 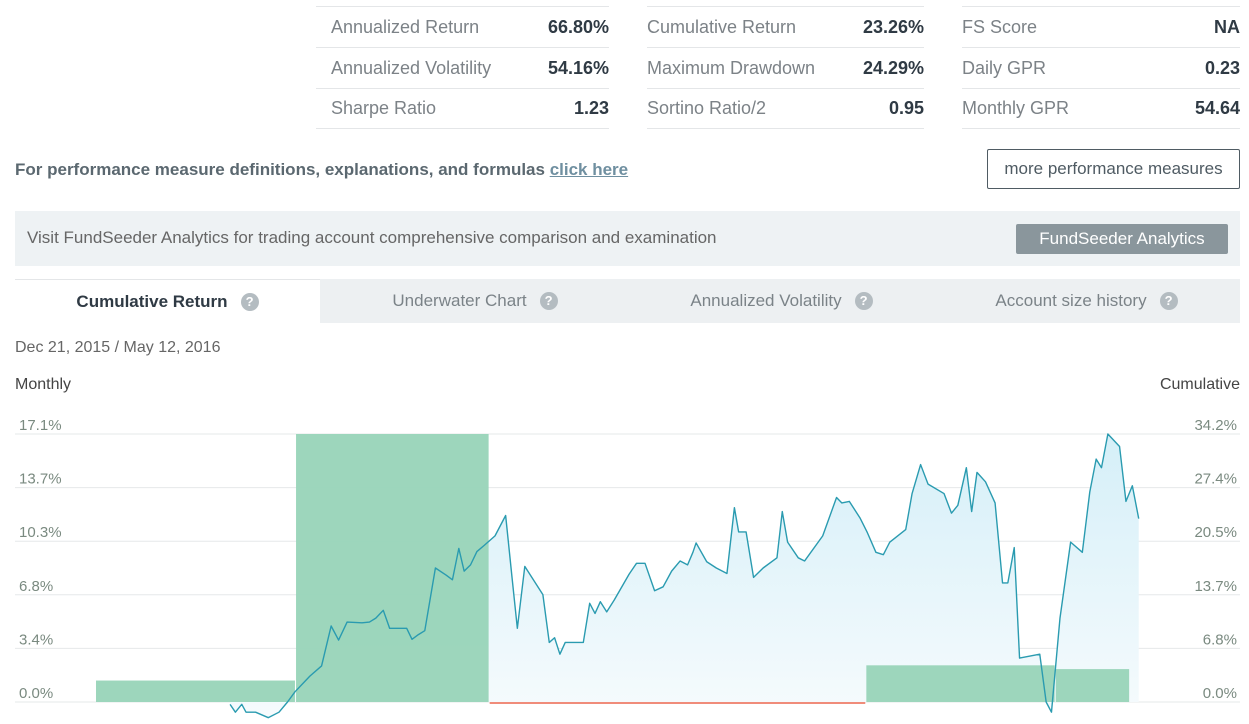 I want to click on tab-cumulative-return: Cumulative Return ?, so click(x=167, y=301).